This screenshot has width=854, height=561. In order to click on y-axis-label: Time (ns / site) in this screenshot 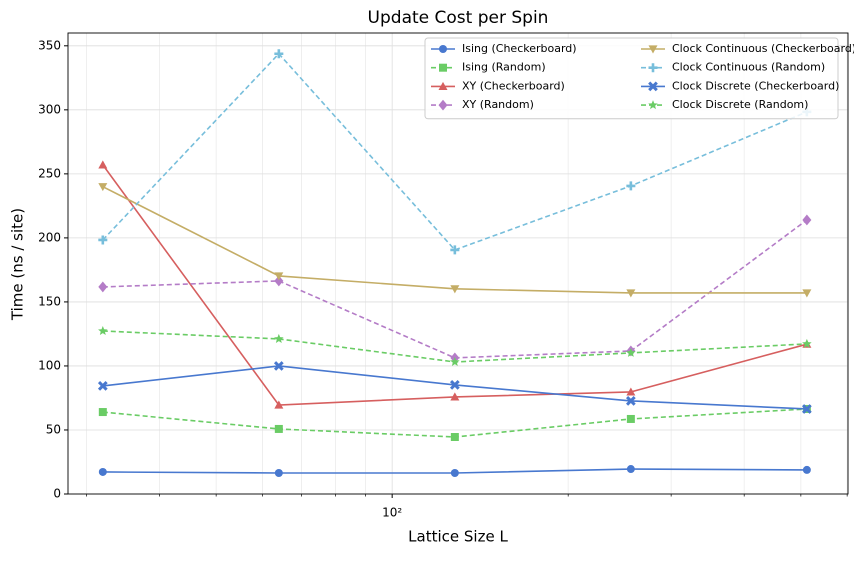, I will do `click(18, 264)`.